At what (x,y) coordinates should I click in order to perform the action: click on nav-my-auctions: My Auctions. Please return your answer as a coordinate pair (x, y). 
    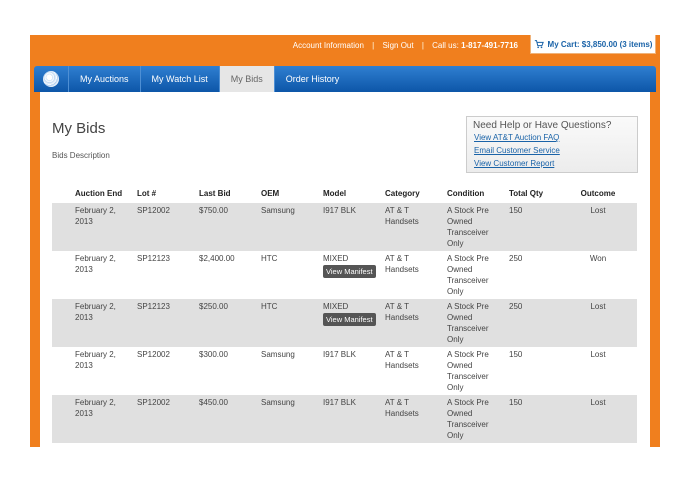
    Looking at the image, I should click on (105, 79).